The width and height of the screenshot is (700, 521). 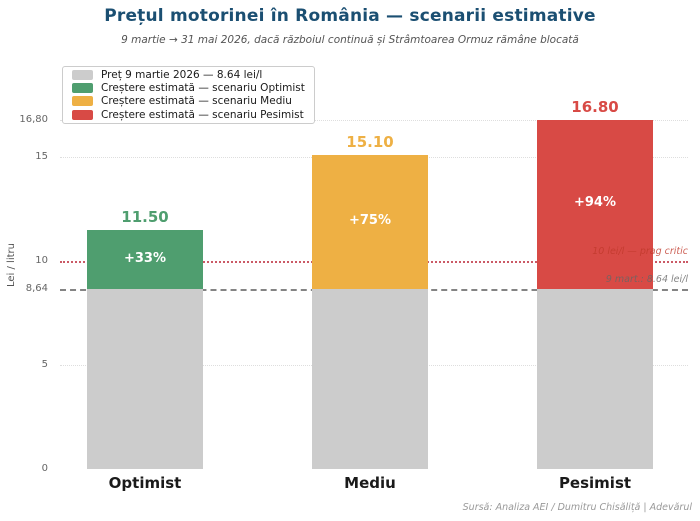 I want to click on bar-percent-label: +33%, so click(x=144, y=258).